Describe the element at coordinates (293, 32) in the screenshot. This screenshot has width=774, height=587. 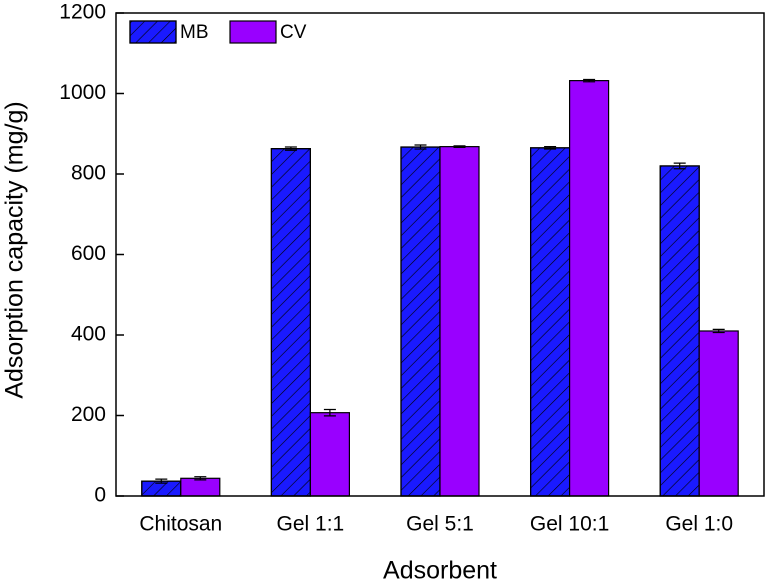
I see `legend-label: CV` at that location.